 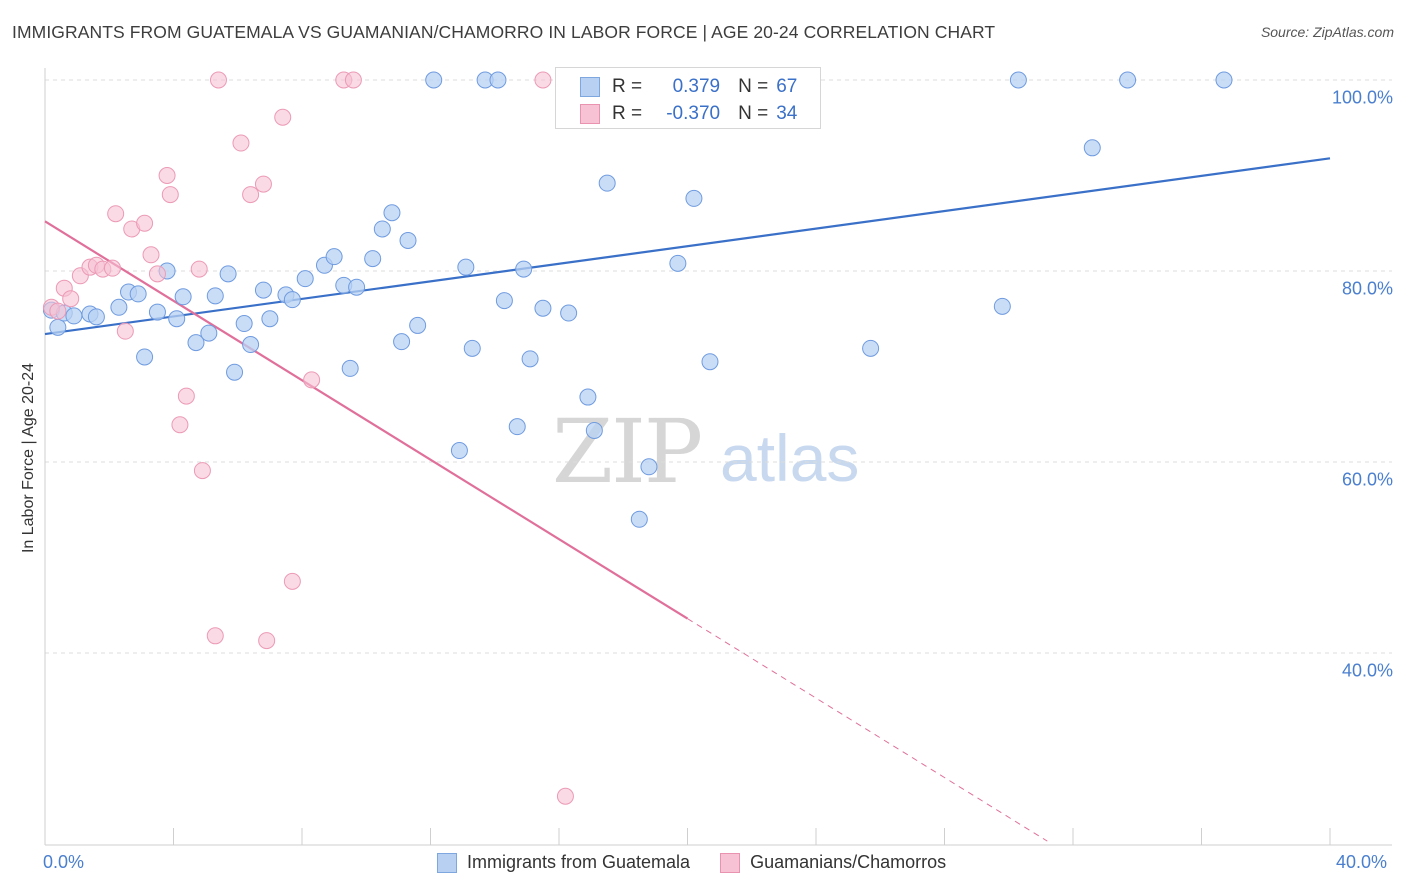 What do you see at coordinates (1367, 288) in the screenshot?
I see `y-tick-label: 80.0%` at bounding box center [1367, 288].